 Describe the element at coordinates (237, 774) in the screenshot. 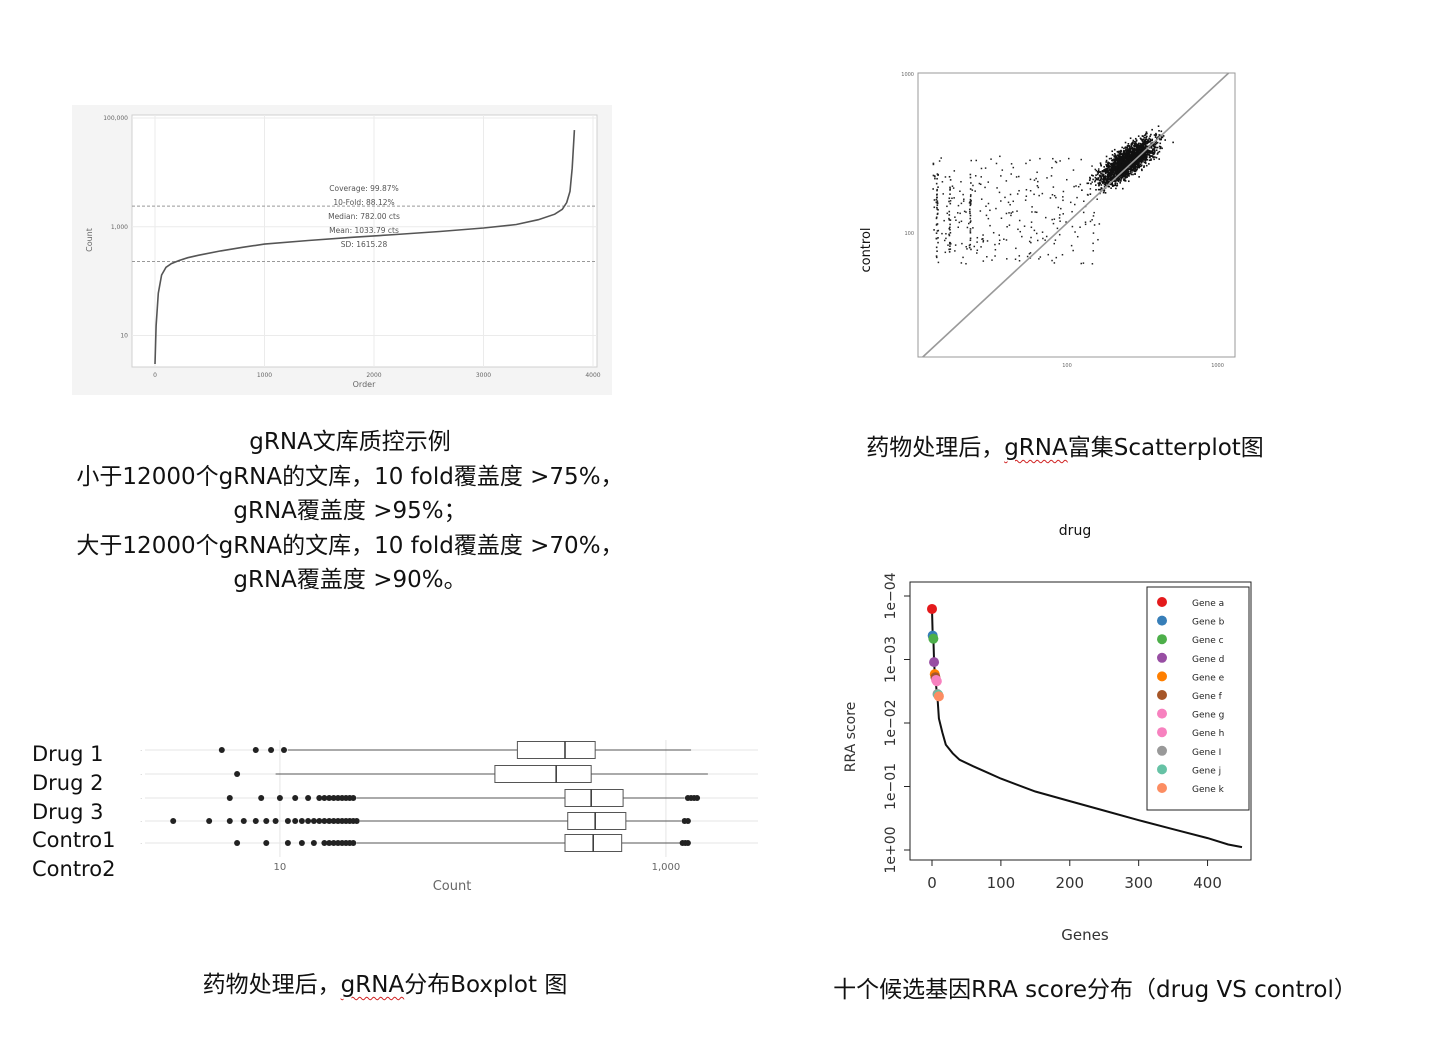

I see `boxplot-outlier` at that location.